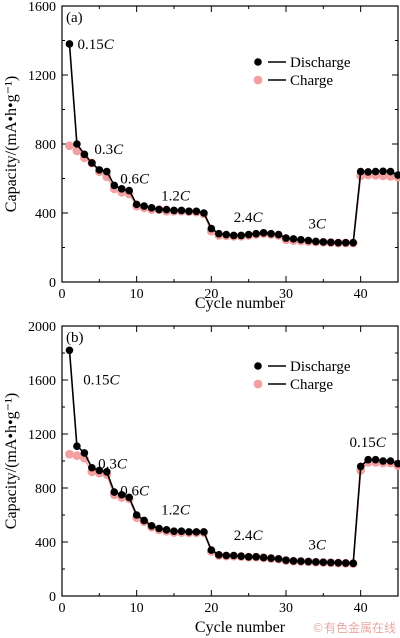 The height and width of the screenshot is (638, 400). I want to click on x-tick-label: 10, so click(137, 608).